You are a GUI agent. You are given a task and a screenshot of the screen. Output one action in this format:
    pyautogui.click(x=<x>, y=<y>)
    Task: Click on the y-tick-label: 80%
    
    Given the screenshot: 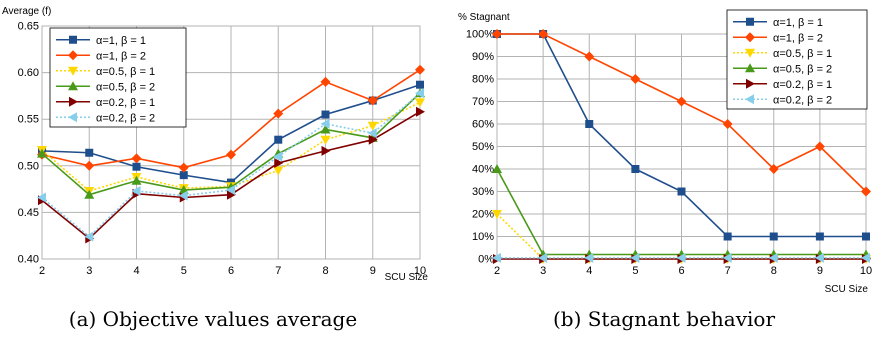 What is the action you would take?
    pyautogui.click(x=483, y=80)
    